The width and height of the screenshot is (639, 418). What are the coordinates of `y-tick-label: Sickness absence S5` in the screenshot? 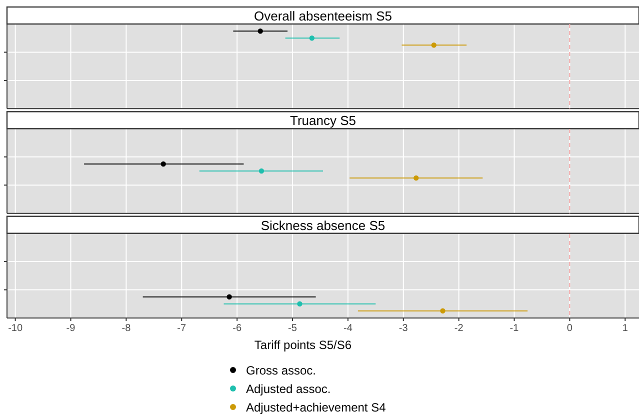 It's located at (323, 225).